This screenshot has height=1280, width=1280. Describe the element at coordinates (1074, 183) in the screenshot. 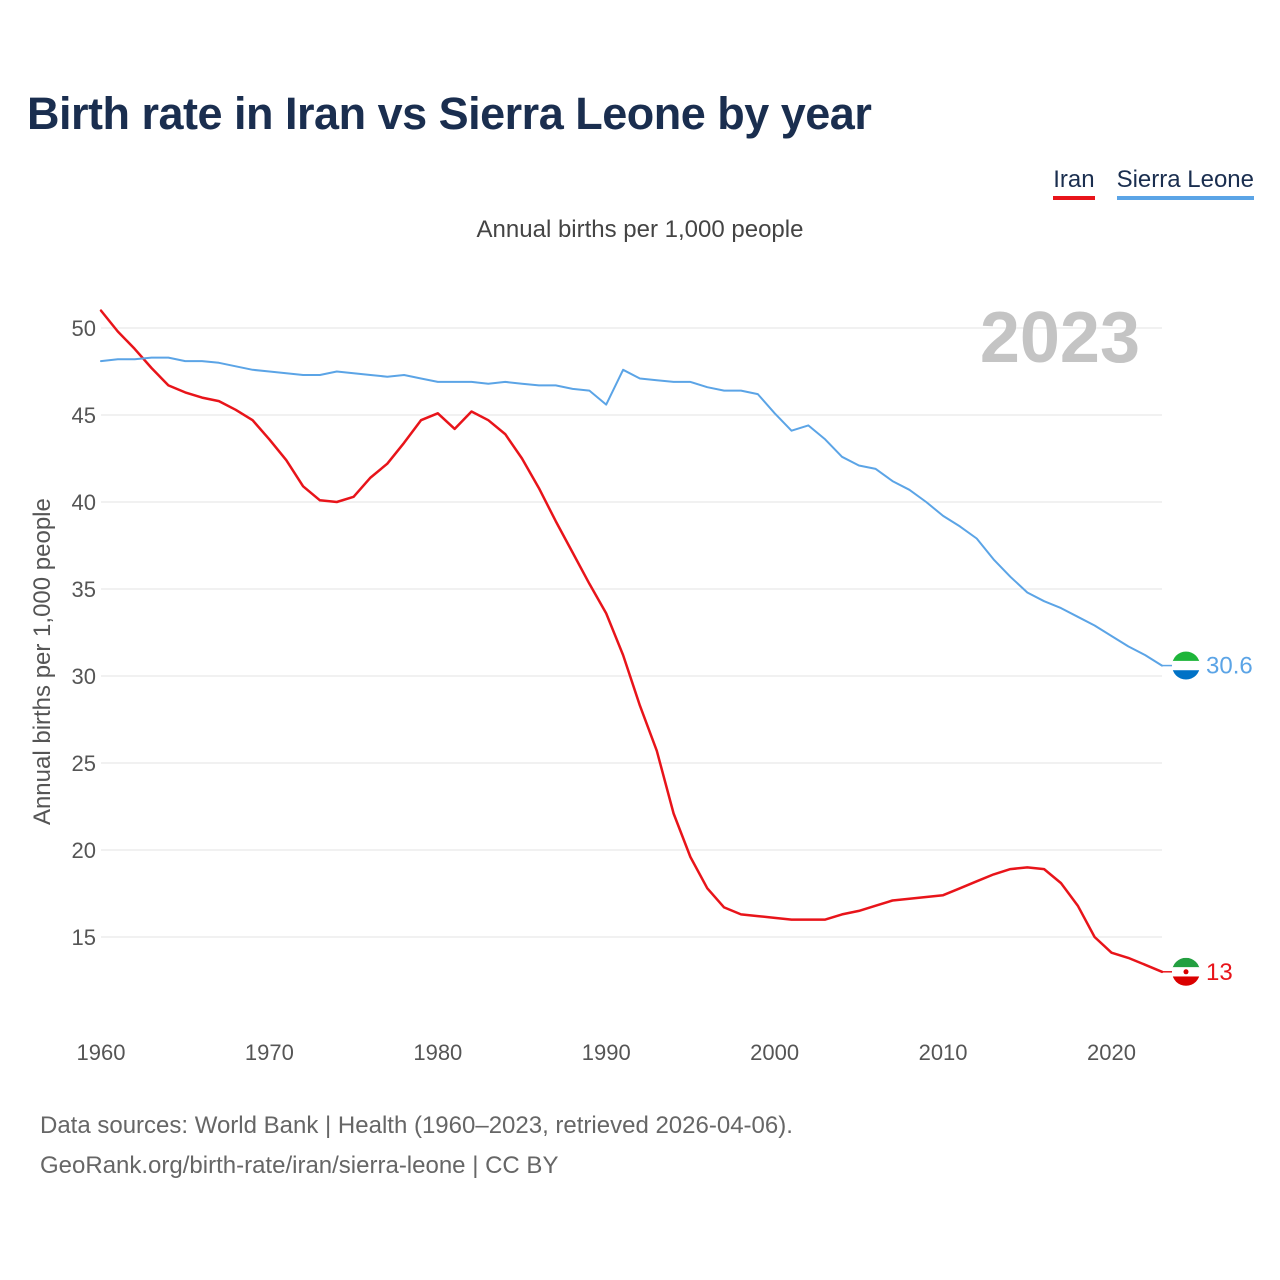

I see `legend-item-iran: Iran` at that location.